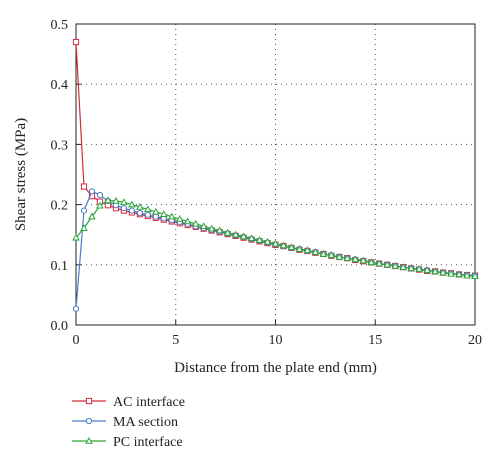 The width and height of the screenshot is (500, 466). I want to click on y-tick-label: 0.0, so click(60, 326).